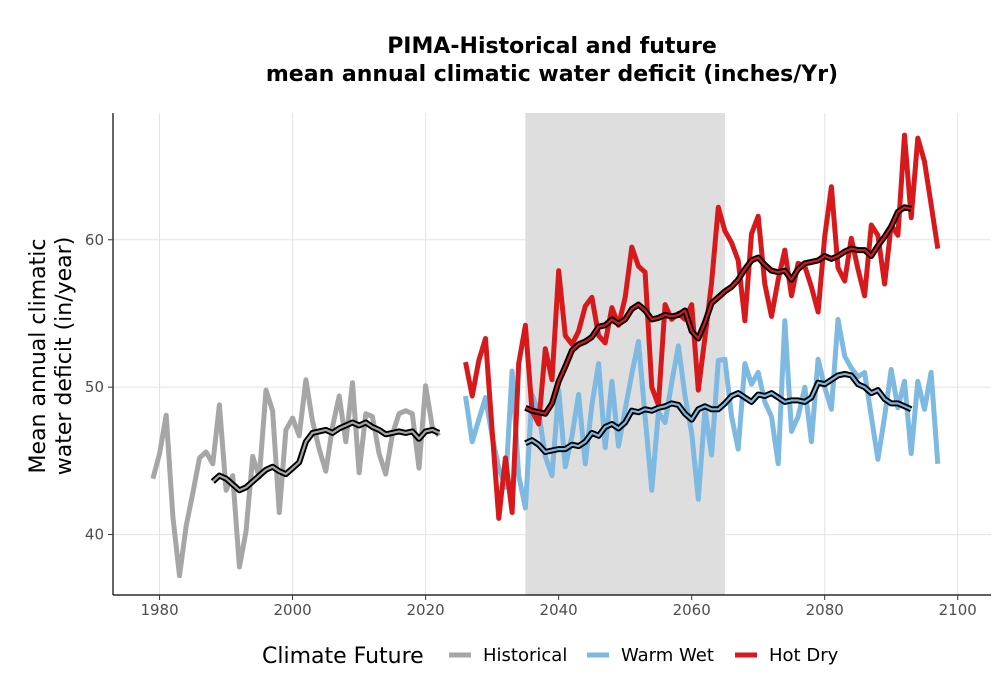 The width and height of the screenshot is (1000, 700). Describe the element at coordinates (159, 610) in the screenshot. I see `x-tick-label-1980: 1980` at that location.